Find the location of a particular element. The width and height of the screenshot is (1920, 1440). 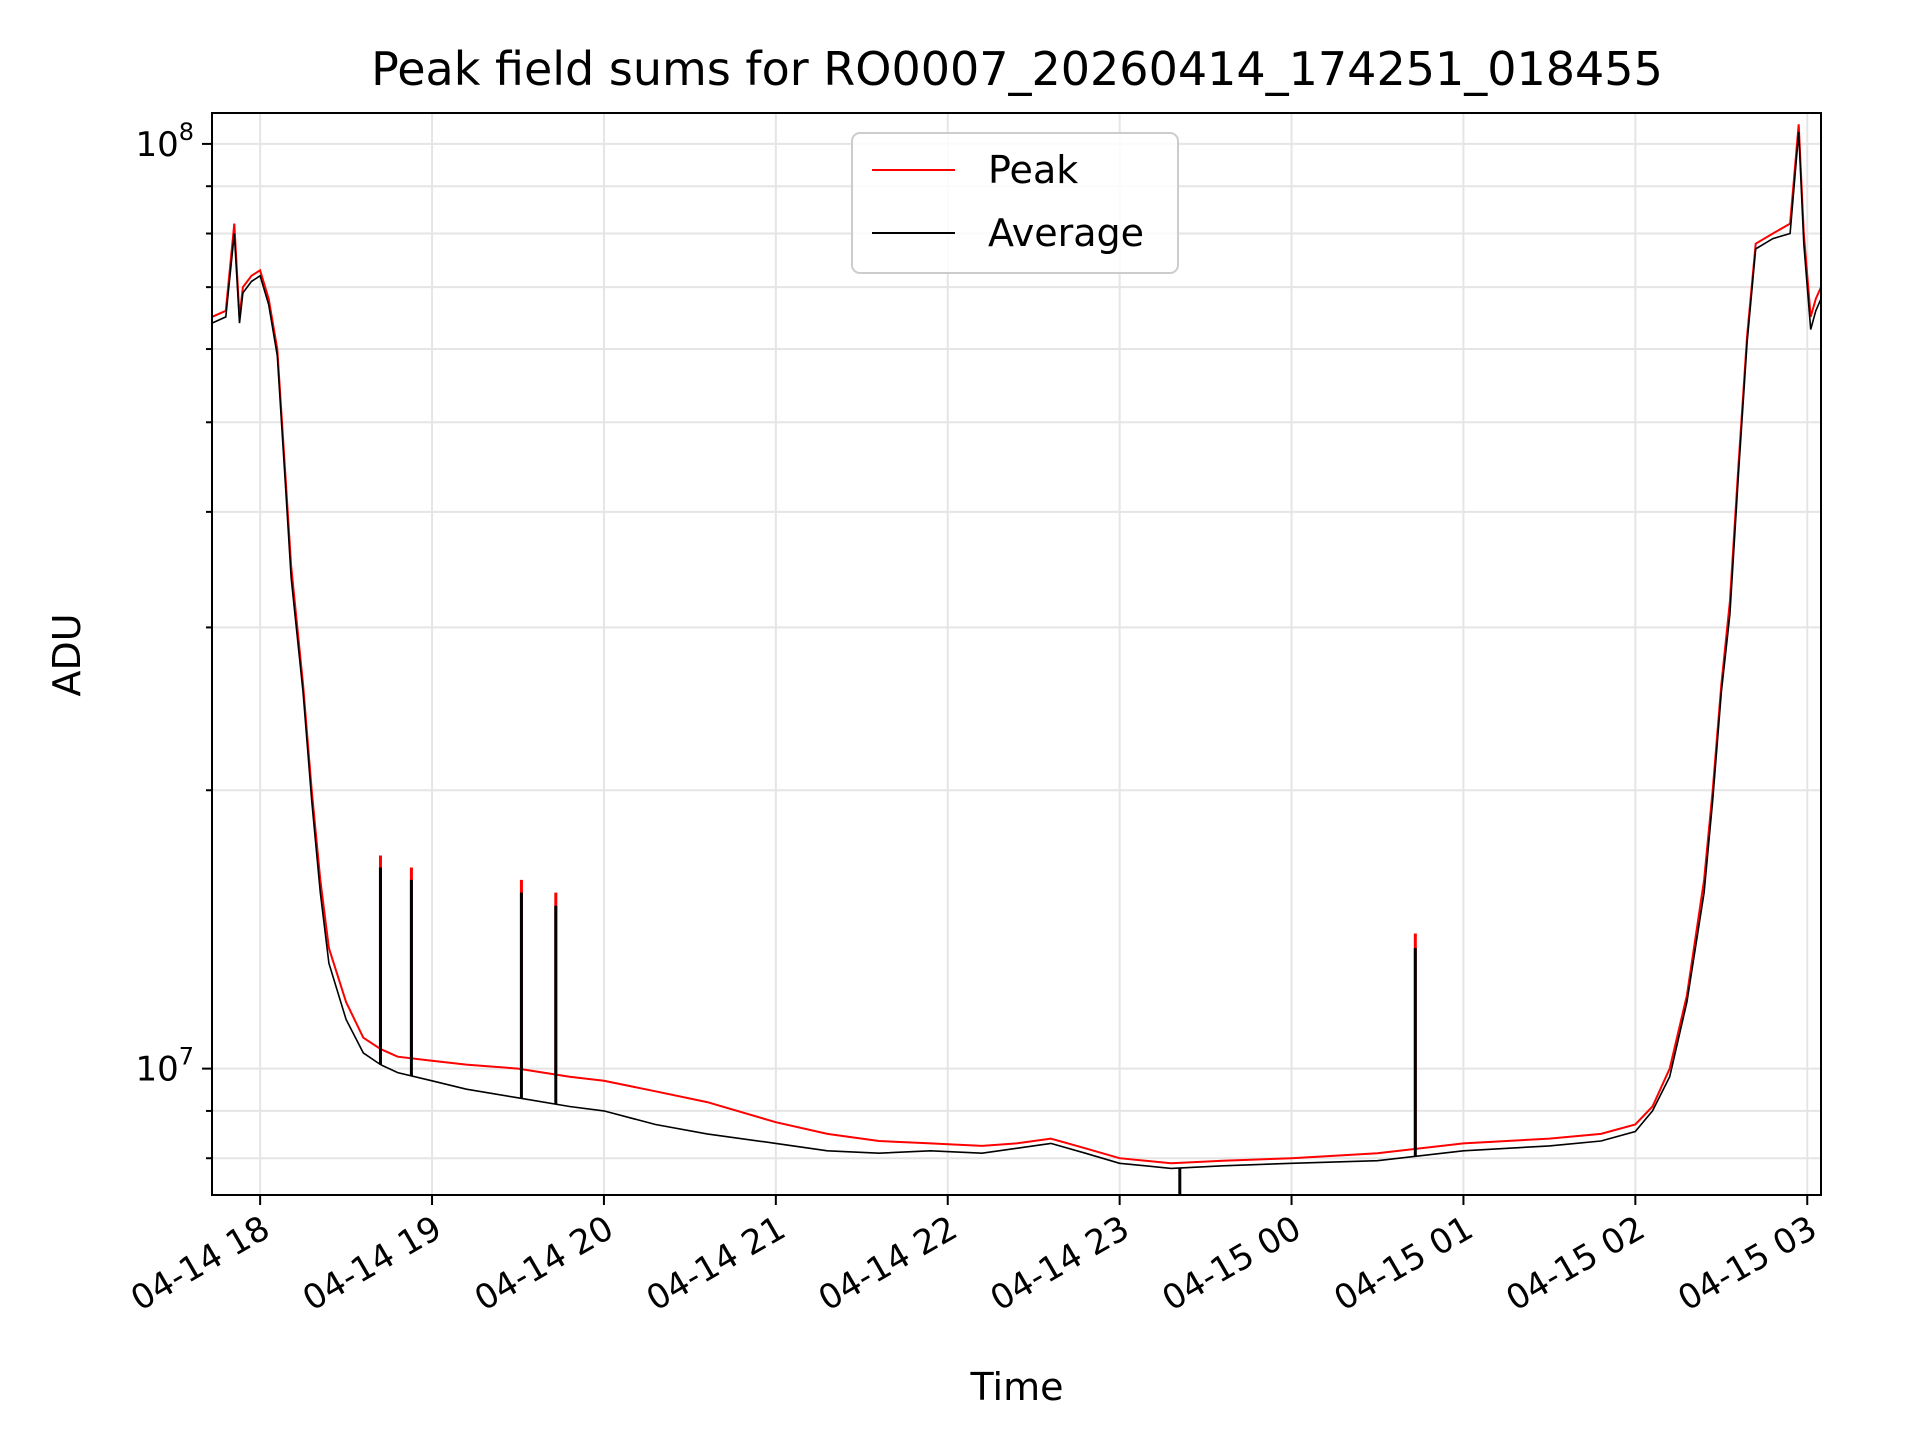

legend-box is located at coordinates (1015, 203).